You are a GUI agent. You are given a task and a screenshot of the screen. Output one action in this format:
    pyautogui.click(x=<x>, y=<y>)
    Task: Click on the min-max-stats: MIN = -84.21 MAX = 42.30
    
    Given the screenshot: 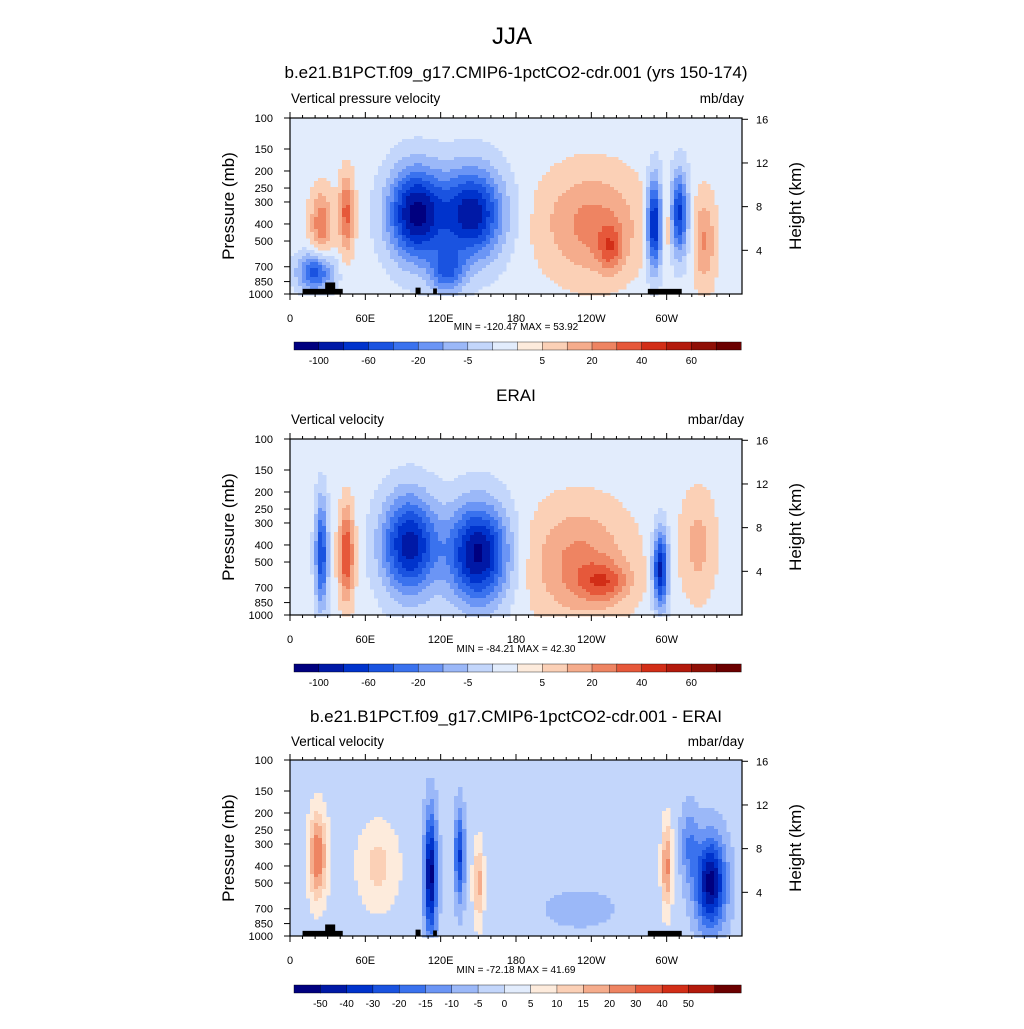 What is the action you would take?
    pyautogui.click(x=516, y=649)
    